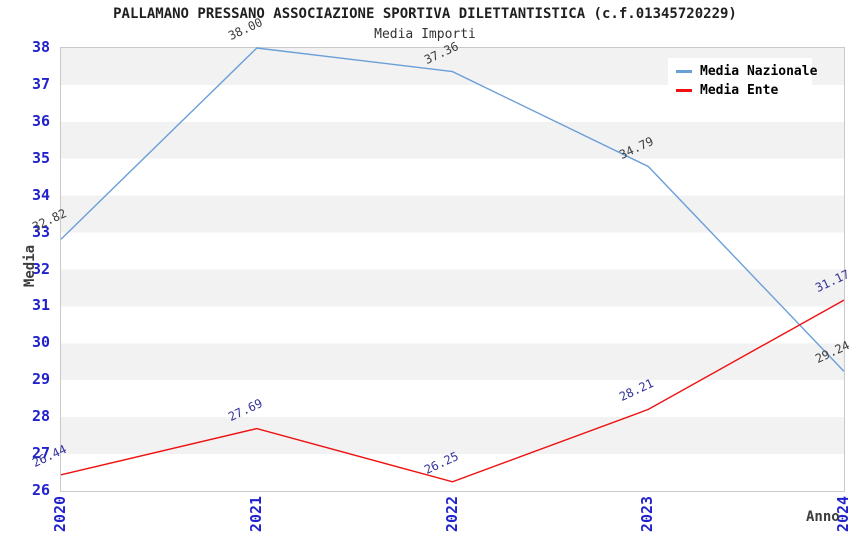 The height and width of the screenshot is (550, 850). I want to click on media-ente-line-swatch-icon, so click(684, 90).